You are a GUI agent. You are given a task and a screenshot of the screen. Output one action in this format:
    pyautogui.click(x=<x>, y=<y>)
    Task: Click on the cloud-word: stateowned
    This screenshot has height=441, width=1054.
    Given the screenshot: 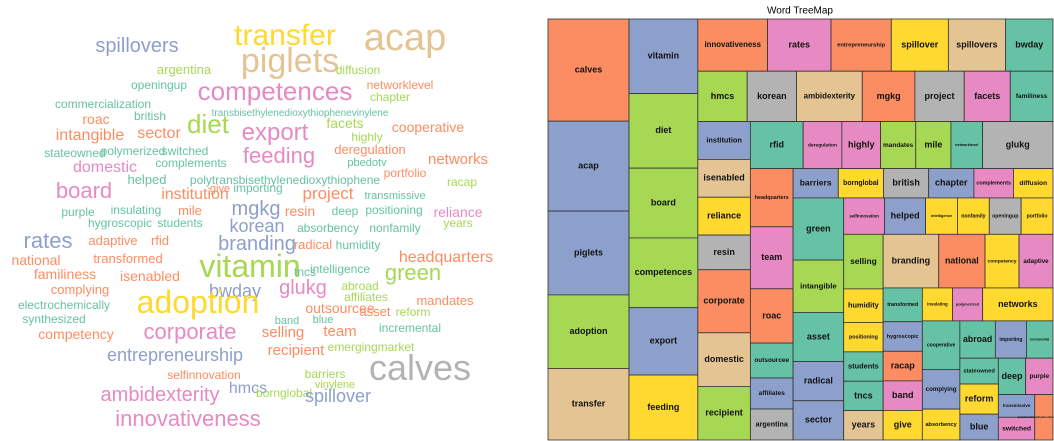 What is the action you would take?
    pyautogui.click(x=74, y=153)
    